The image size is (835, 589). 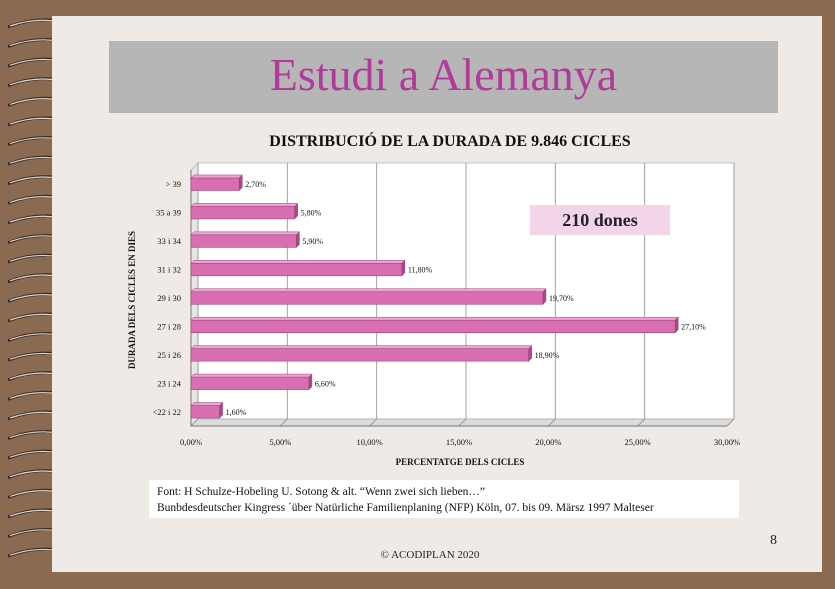 I want to click on y-tick-label: 33 i 34, so click(x=169, y=241).